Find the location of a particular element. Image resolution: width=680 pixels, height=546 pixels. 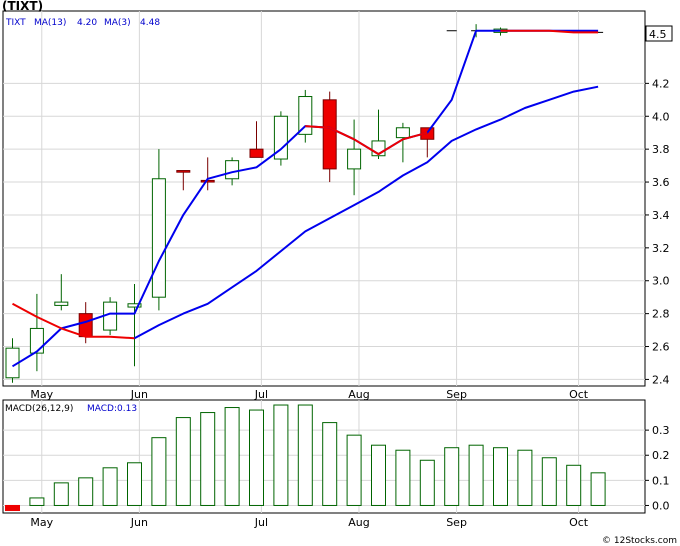

price-y-axis: 2.4 2.6 2.8 3.0 3.2 3.4 3.6 3.8 4.0 4.2 is located at coordinates (657, 231).